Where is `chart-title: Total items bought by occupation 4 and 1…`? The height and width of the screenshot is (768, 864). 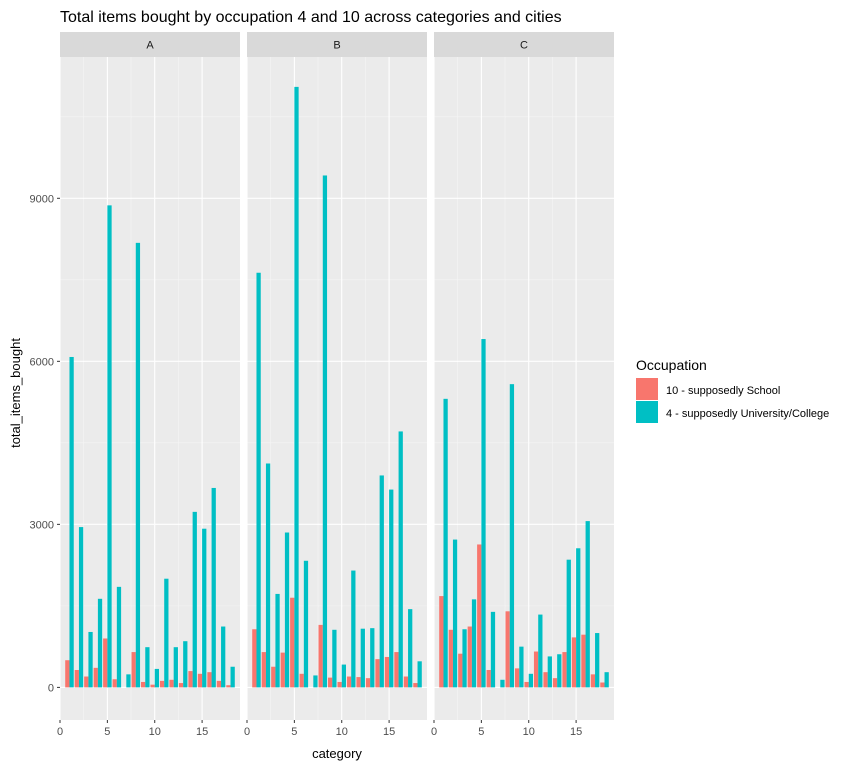
chart-title: Total items bought by occupation 4 and 1… is located at coordinates (311, 17).